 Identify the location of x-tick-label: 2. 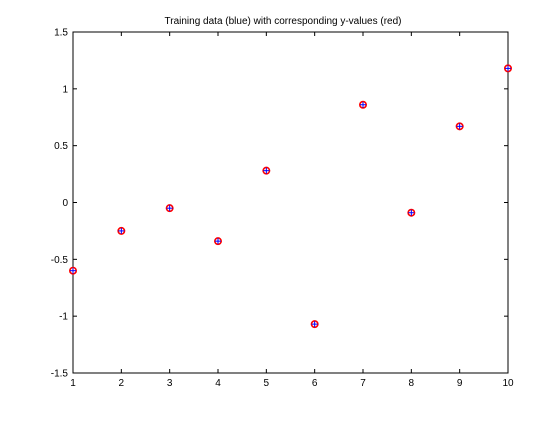
(122, 383).